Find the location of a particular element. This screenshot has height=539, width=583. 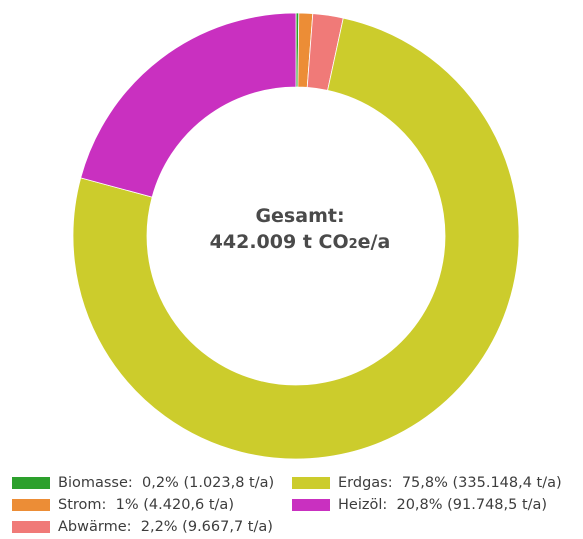

legend-label-erdgas: Erdgas: is located at coordinates (365, 483).